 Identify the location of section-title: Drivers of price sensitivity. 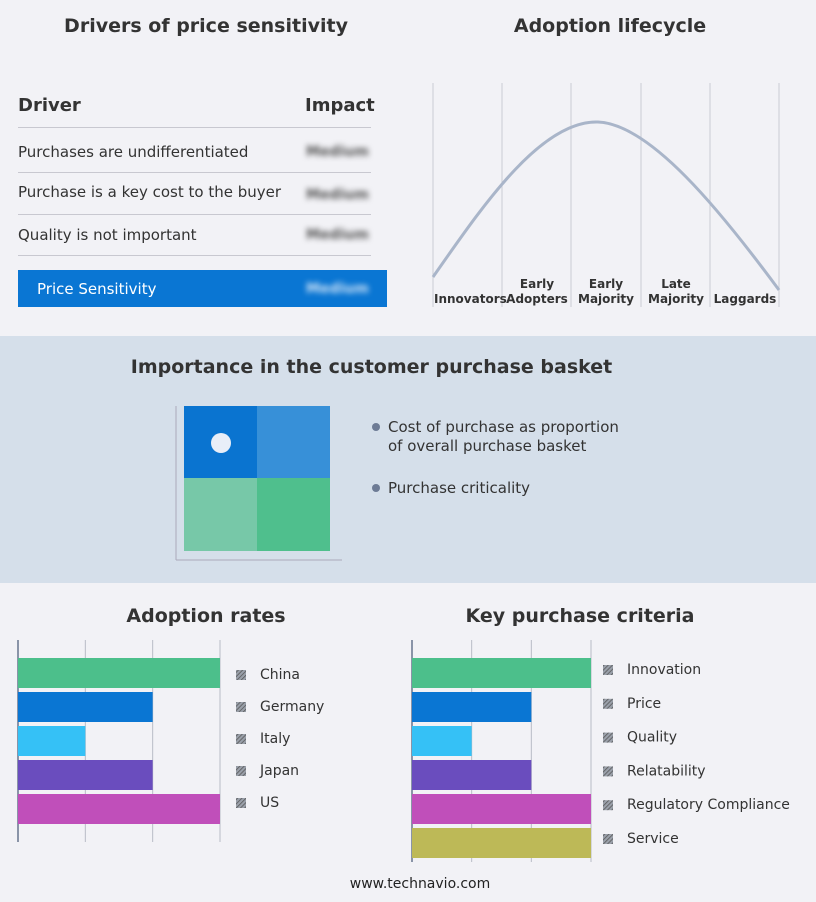
(206, 26).